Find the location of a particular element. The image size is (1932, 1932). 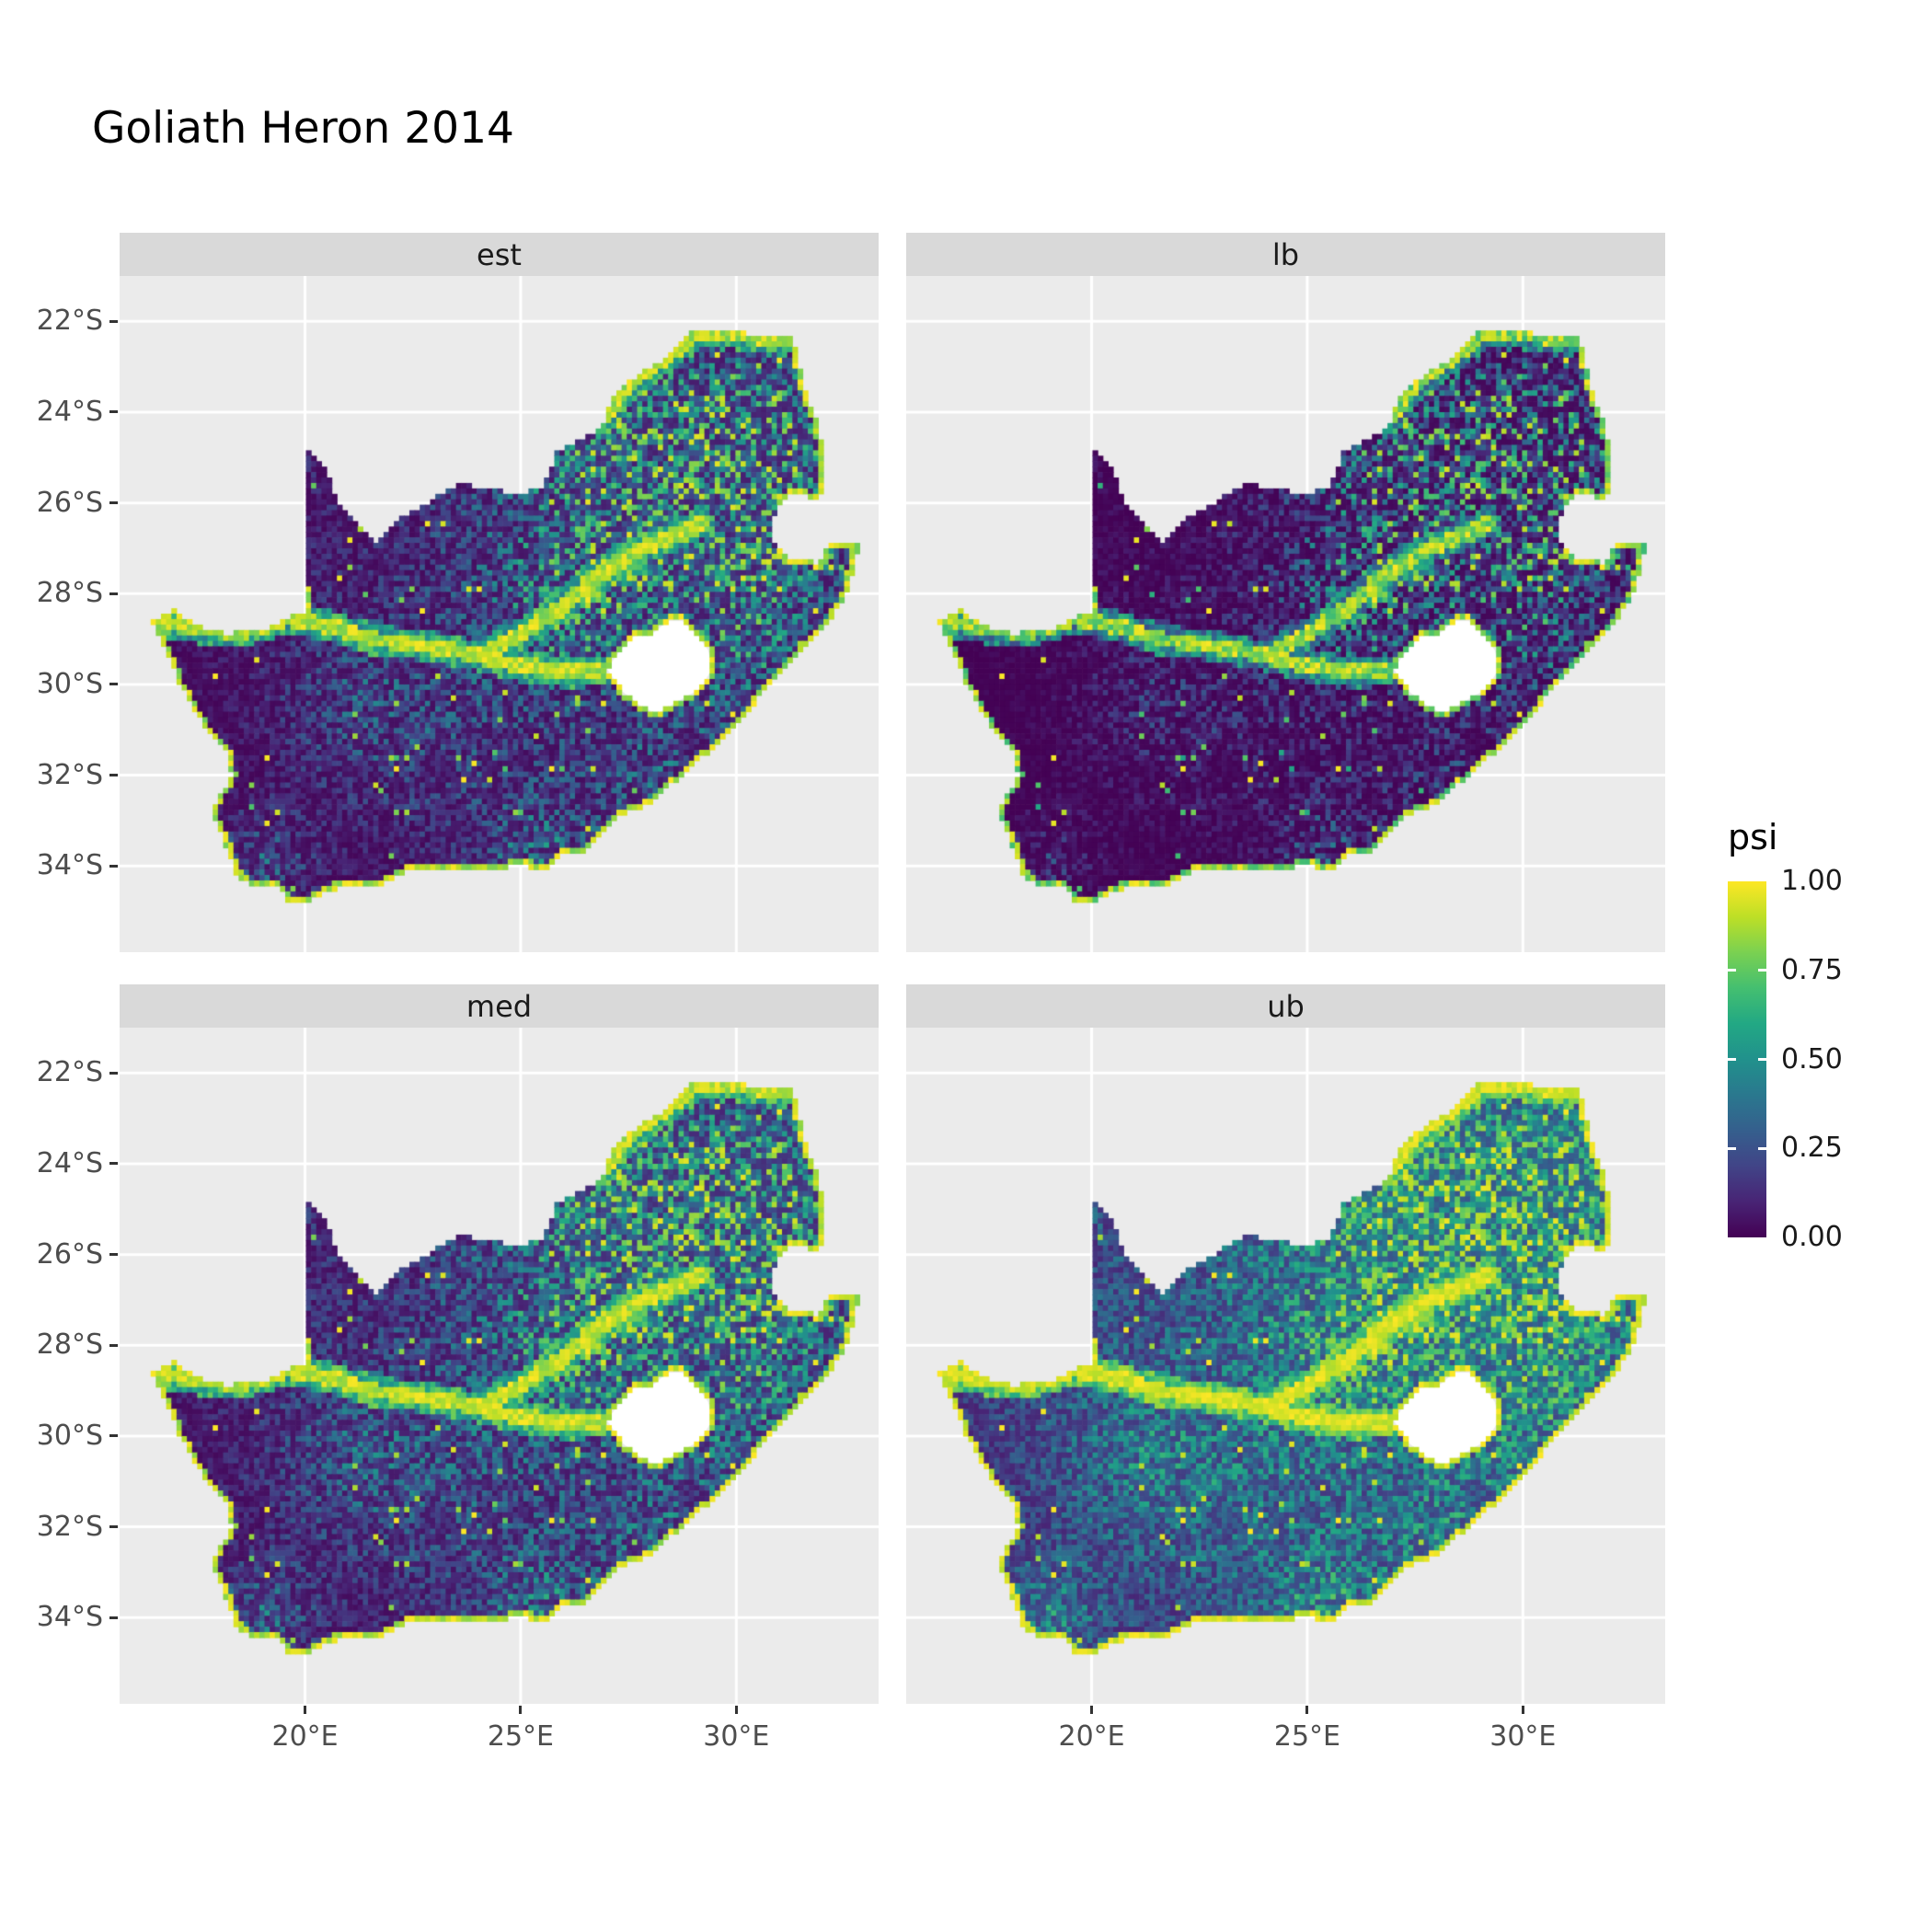

legend-tick-label: 0.00 is located at coordinates (1812, 1237).